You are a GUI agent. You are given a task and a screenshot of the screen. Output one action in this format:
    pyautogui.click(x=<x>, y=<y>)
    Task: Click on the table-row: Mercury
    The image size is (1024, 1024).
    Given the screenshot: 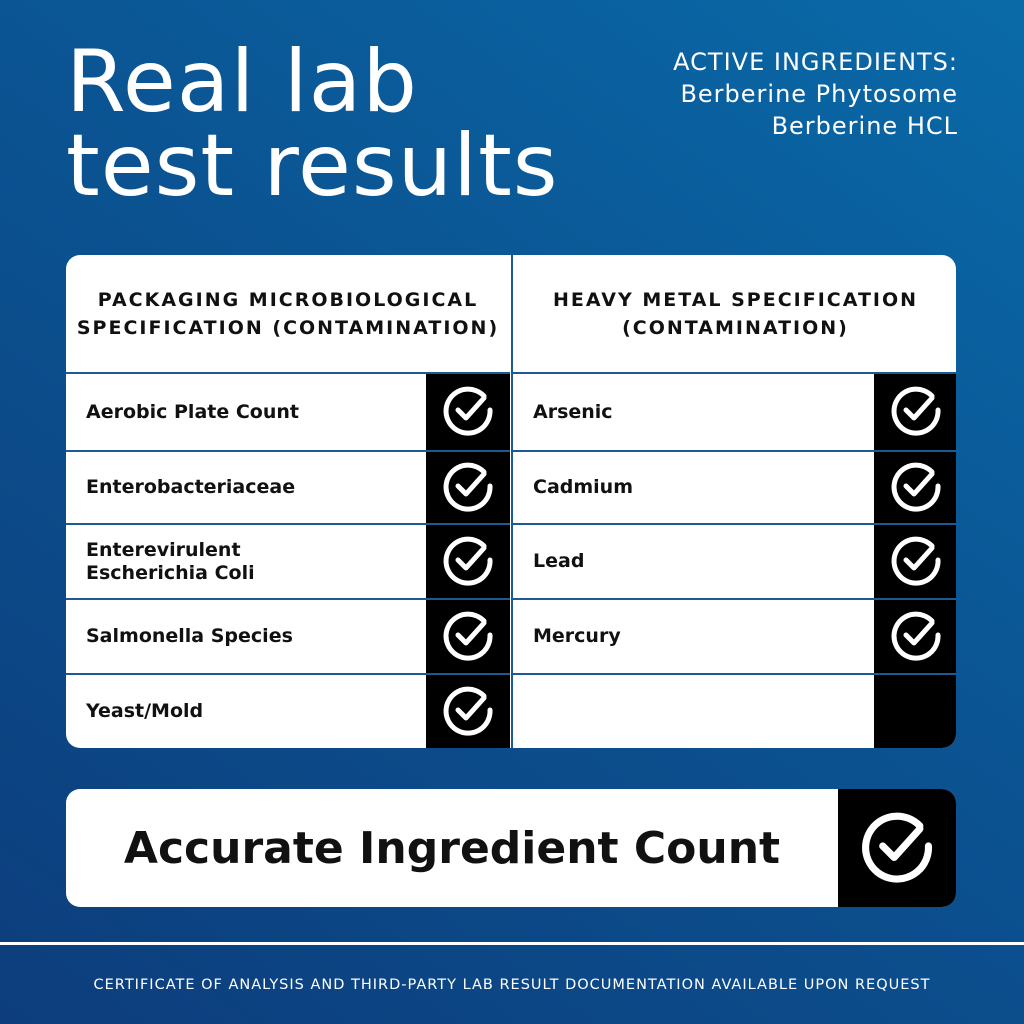 What is the action you would take?
    pyautogui.click(x=734, y=637)
    